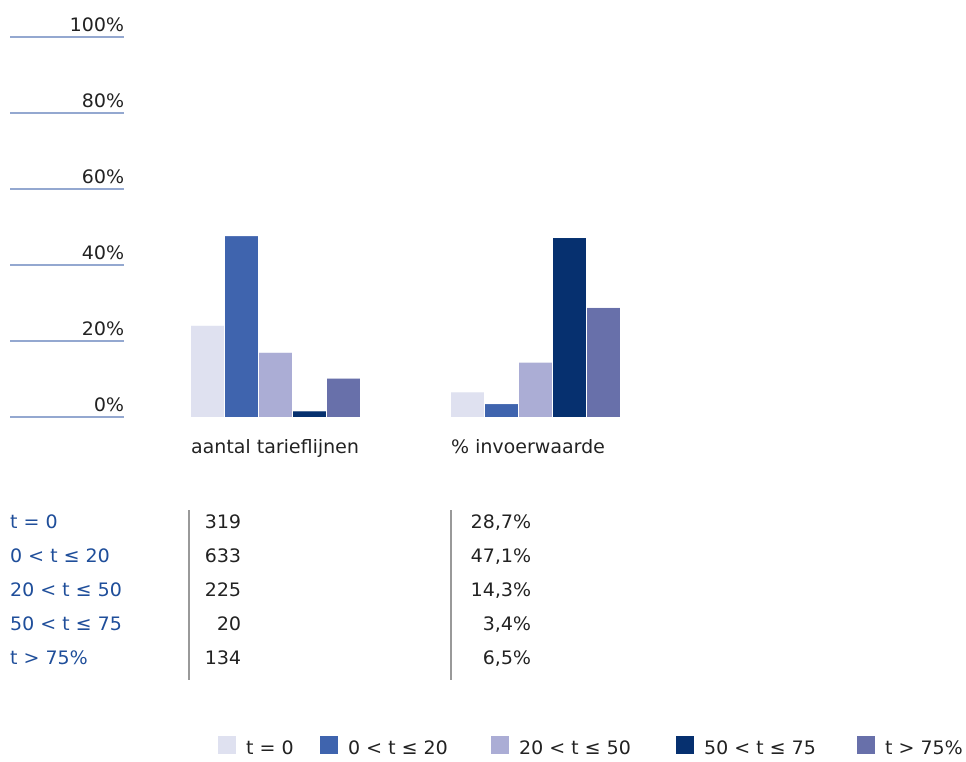  Describe the element at coordinates (34, 522) in the screenshot. I see `row-label: t = 0` at that location.